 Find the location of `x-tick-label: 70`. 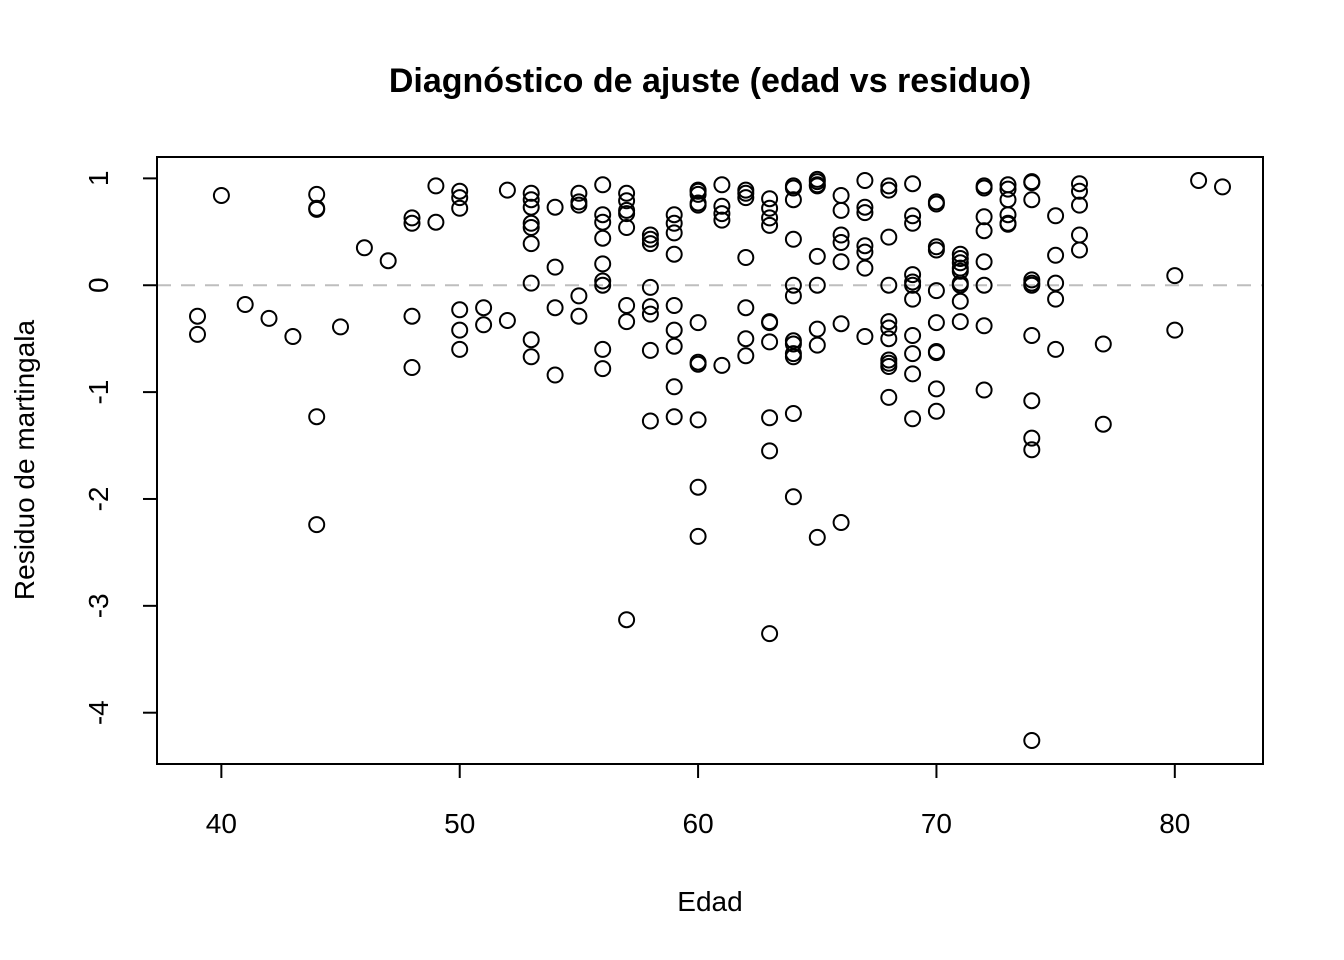

x-tick-label: 70 is located at coordinates (936, 823).